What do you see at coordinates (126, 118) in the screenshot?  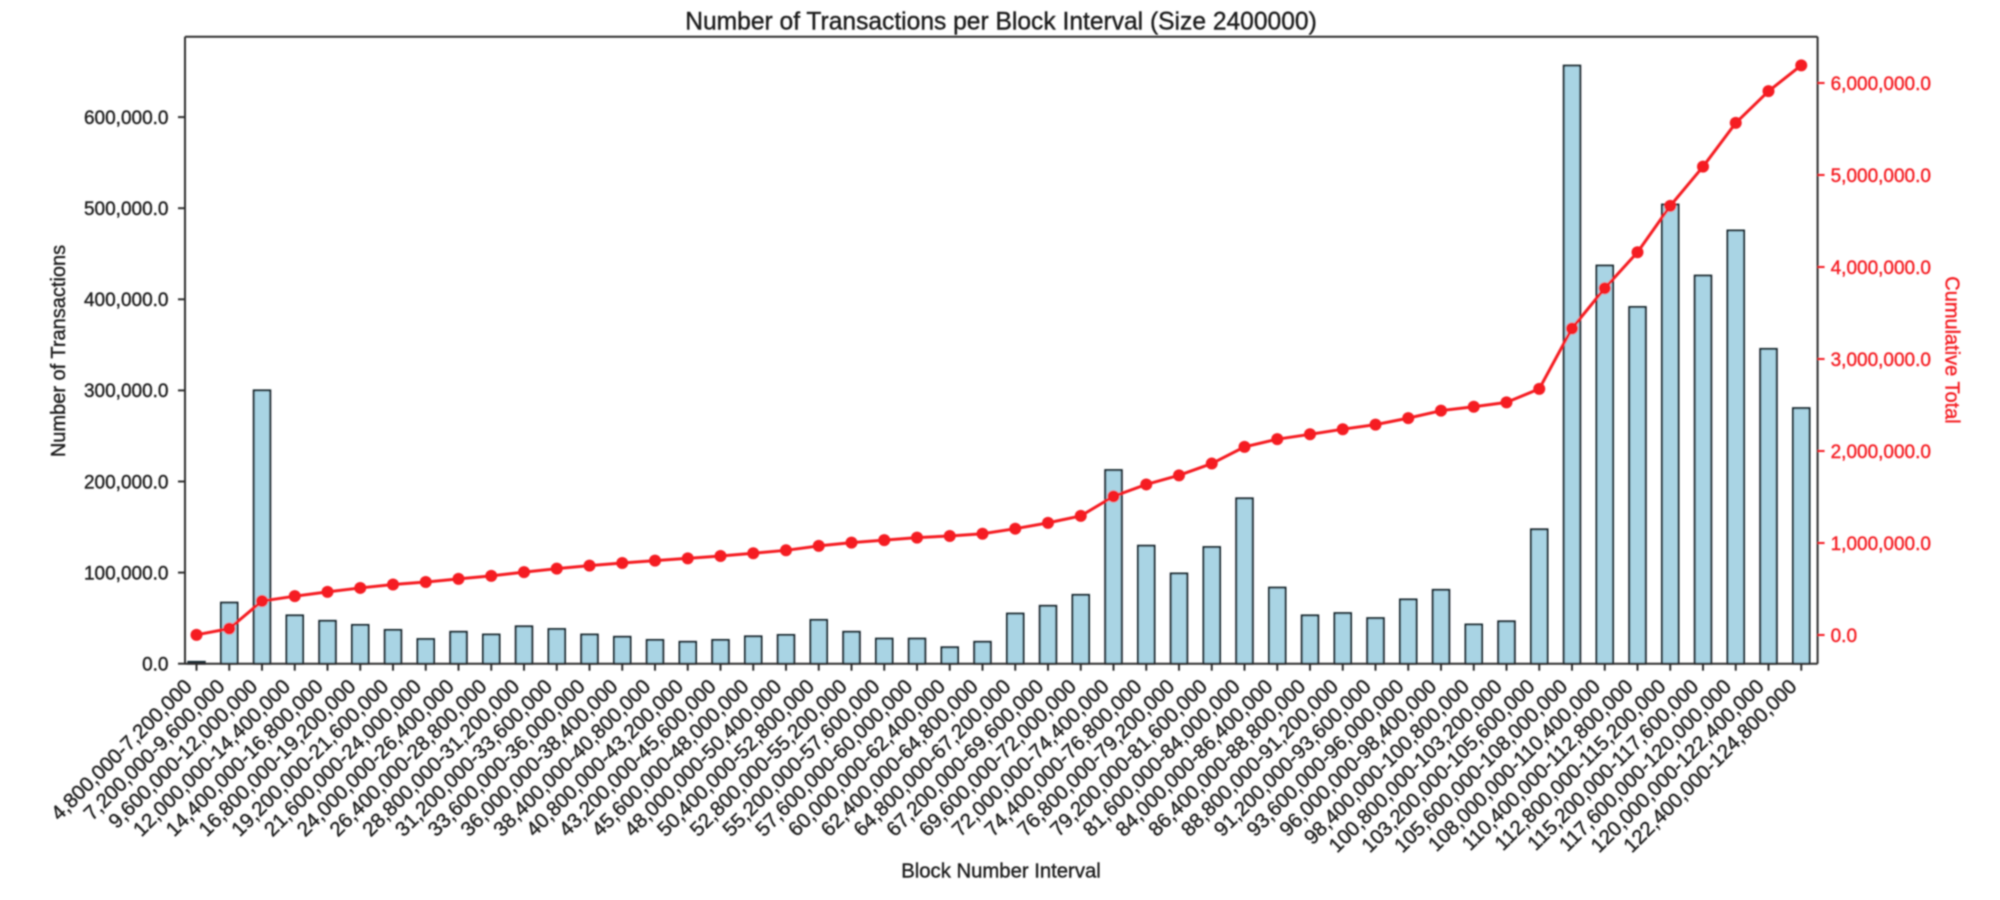 I see `svg-text: 600,000.0` at bounding box center [126, 118].